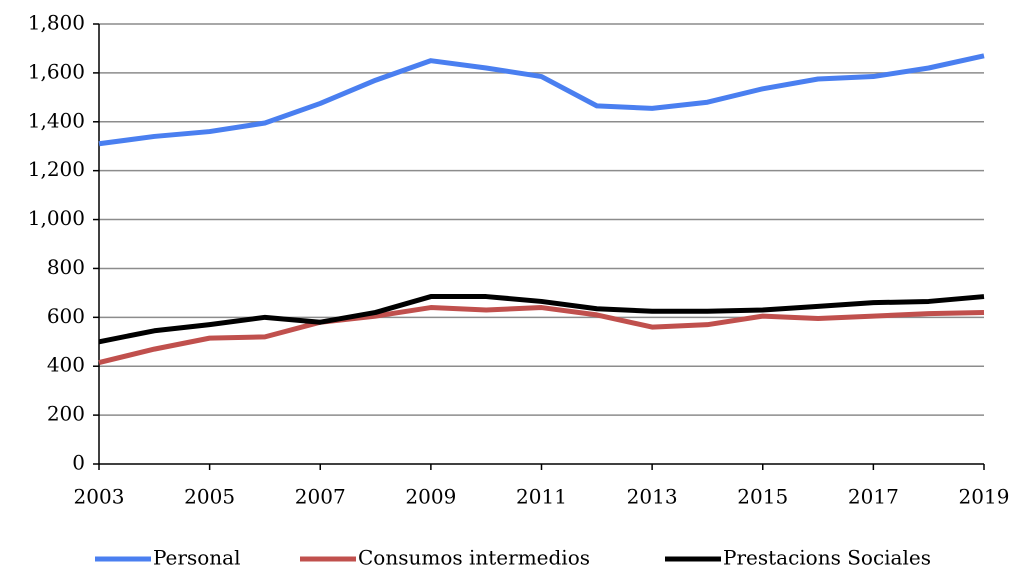 This screenshot has height=572, width=1014. What do you see at coordinates (56, 169) in the screenshot?
I see `y-tick-label: 1,200` at bounding box center [56, 169].